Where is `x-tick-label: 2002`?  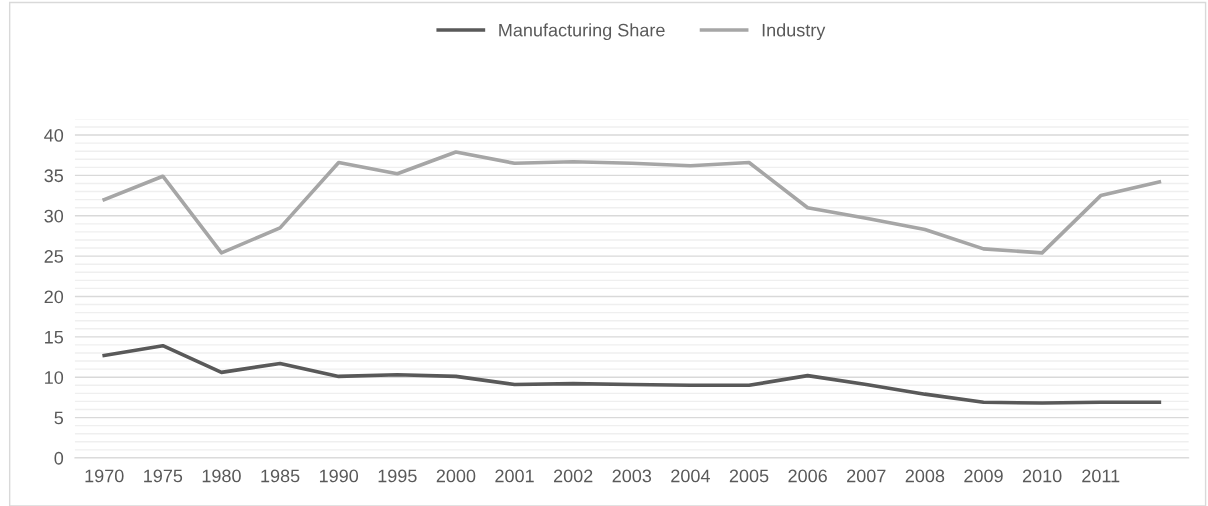 x-tick-label: 2002 is located at coordinates (573, 476).